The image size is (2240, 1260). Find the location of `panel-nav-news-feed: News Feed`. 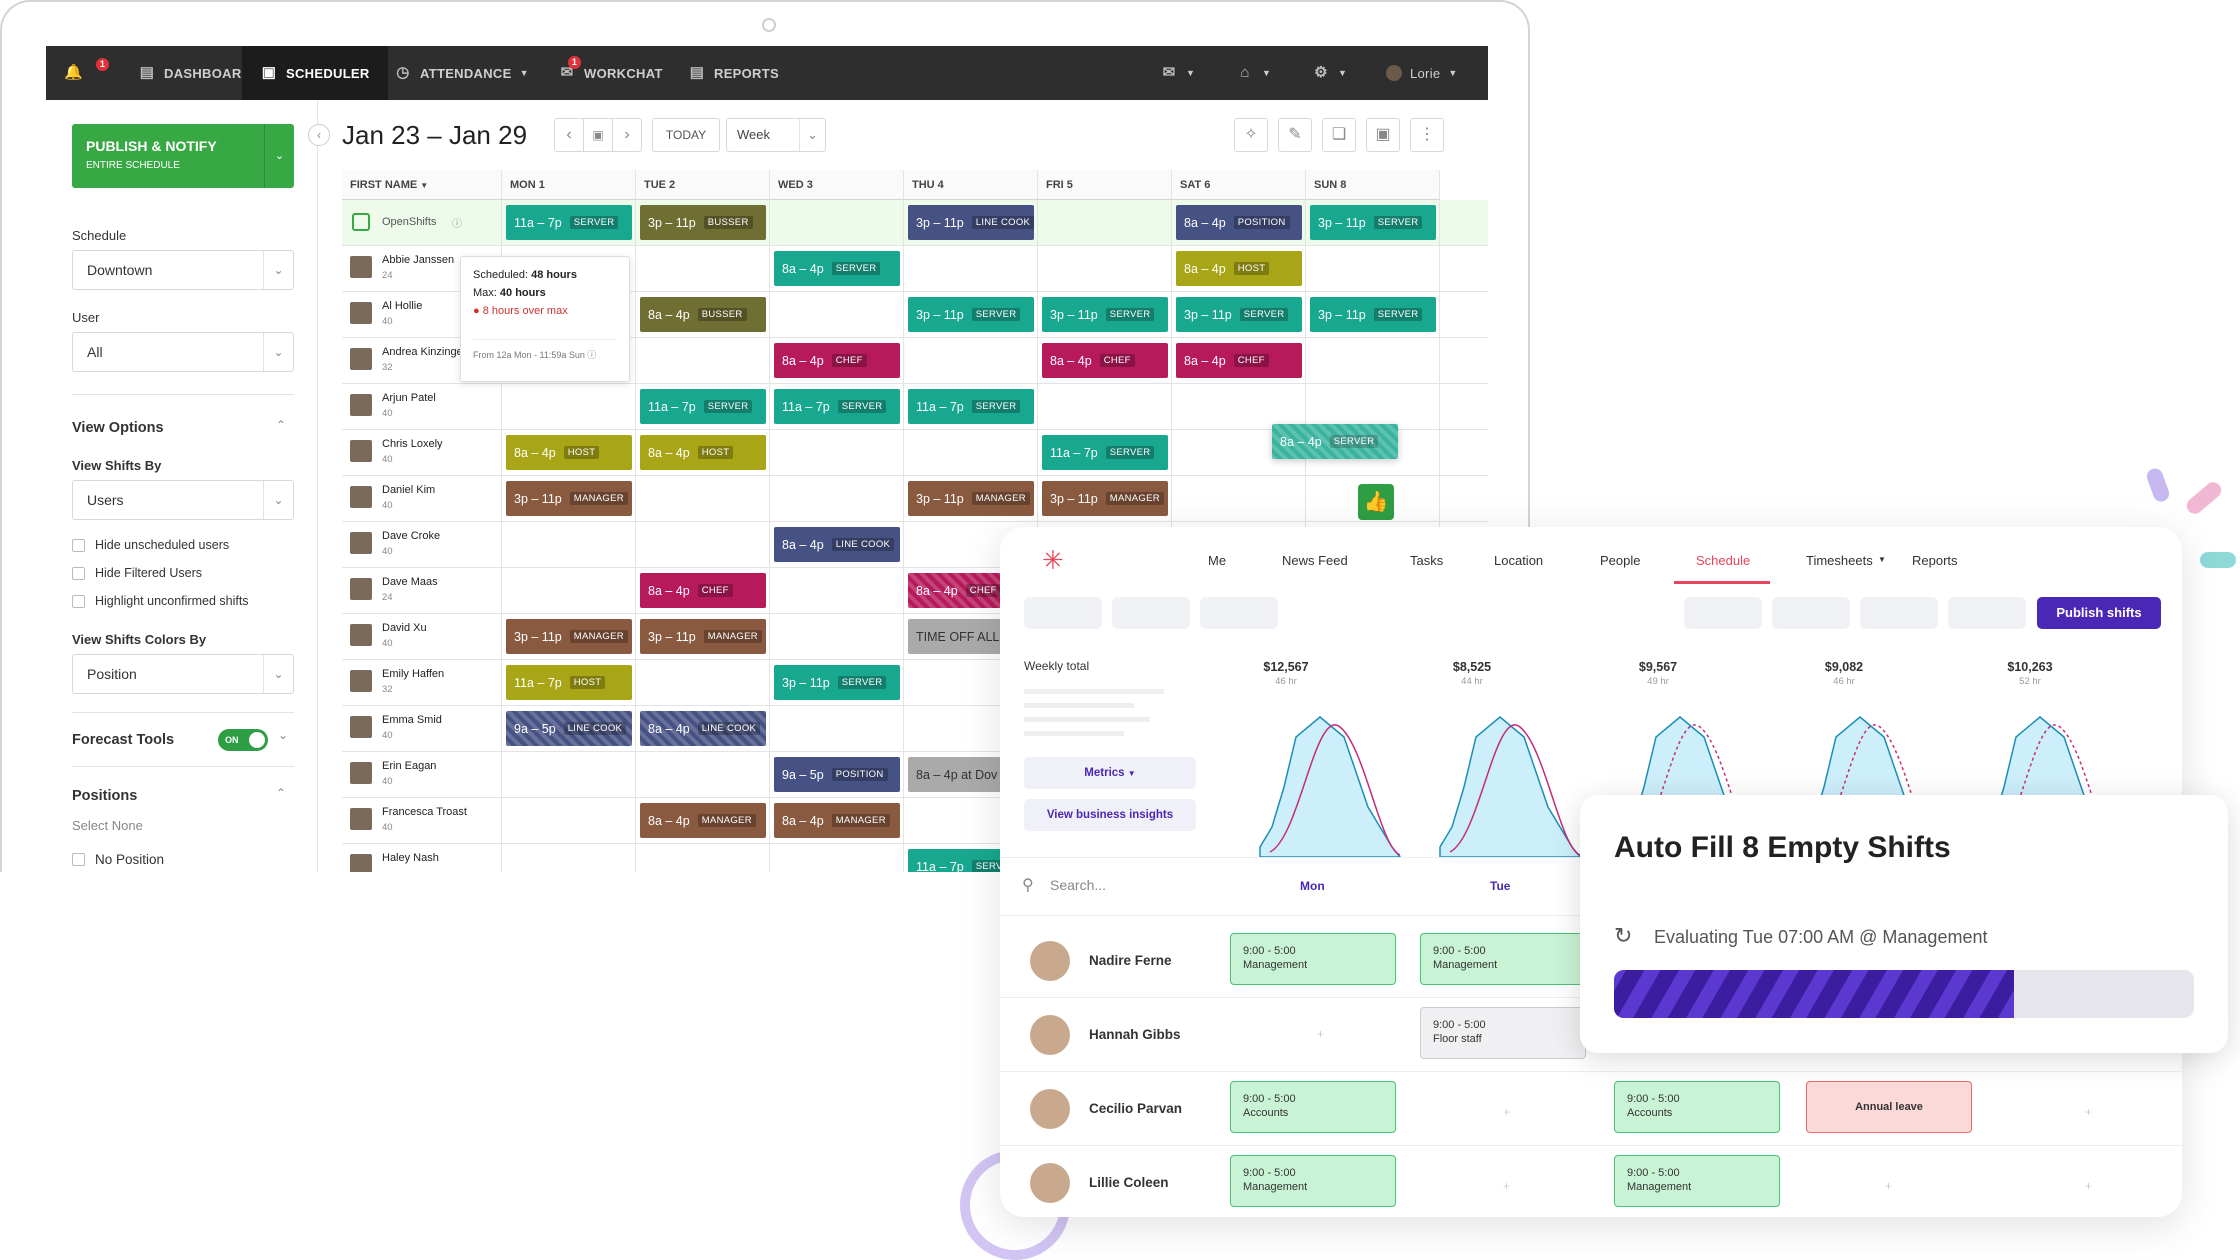

panel-nav-news-feed: News Feed is located at coordinates (1315, 560).